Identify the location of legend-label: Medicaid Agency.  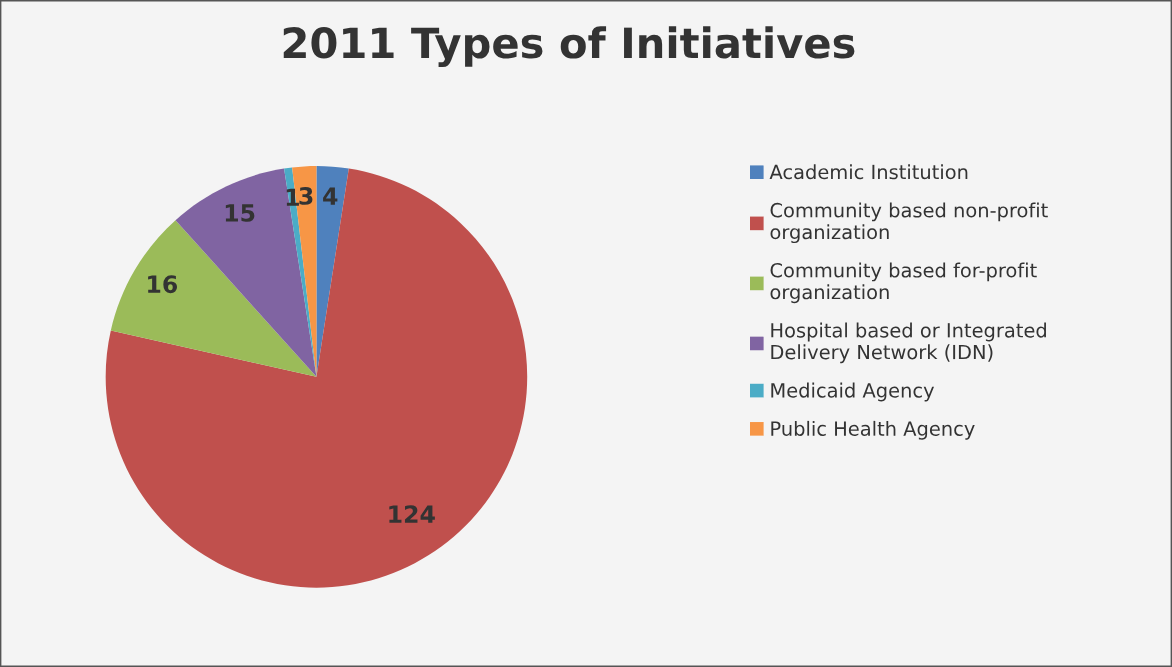
(853, 392).